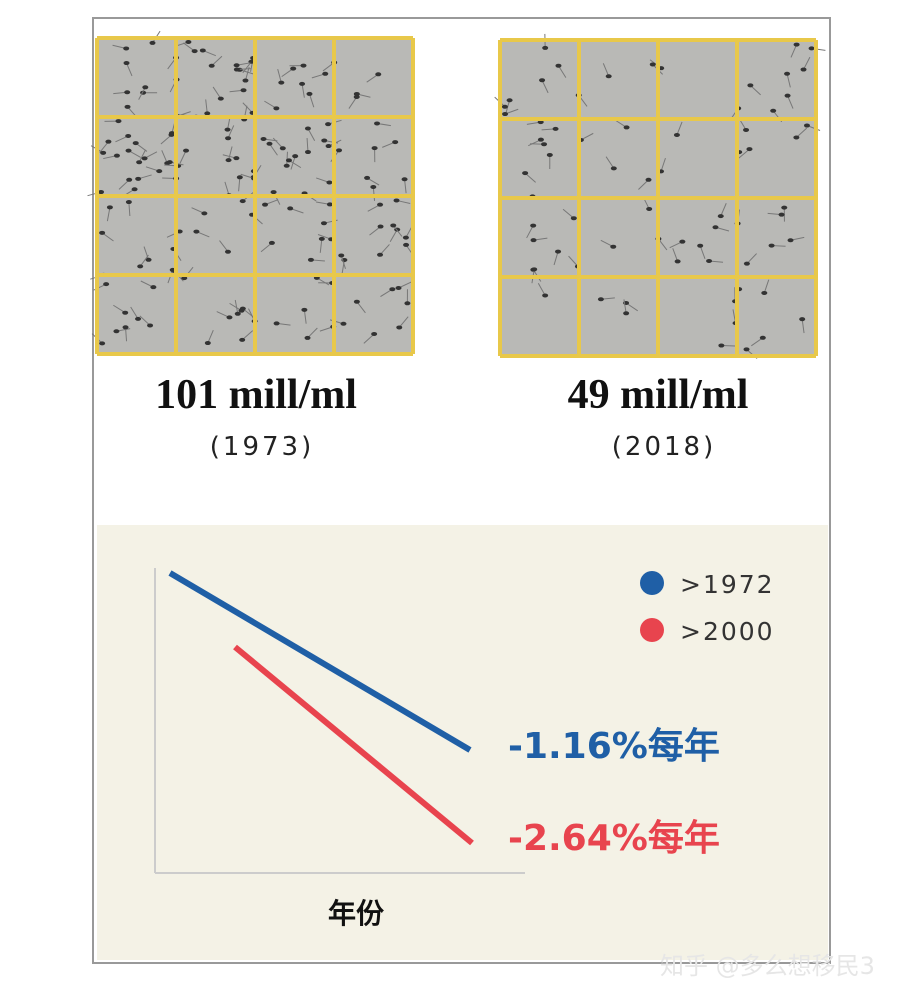 The width and height of the screenshot is (922, 999). I want to click on legend-label: >1972, so click(727, 584).